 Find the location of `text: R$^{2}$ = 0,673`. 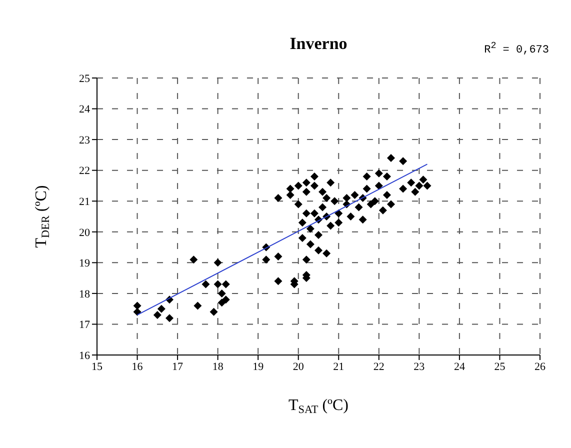

text: R$^{2}$ = 0,673 is located at coordinates (516, 48).